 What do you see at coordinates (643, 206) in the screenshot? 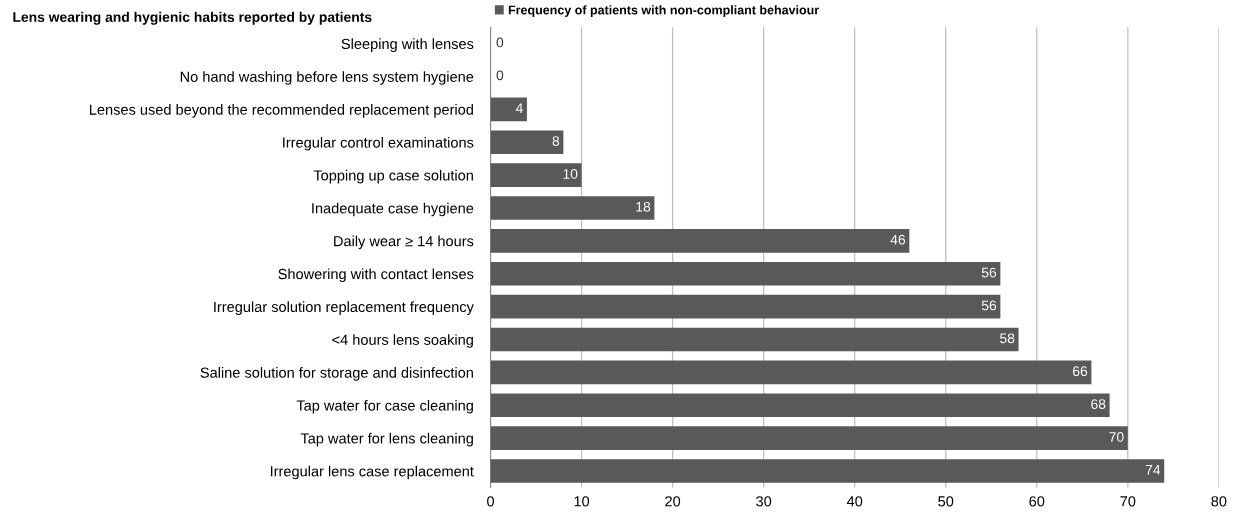
I see `data-label: 18` at bounding box center [643, 206].